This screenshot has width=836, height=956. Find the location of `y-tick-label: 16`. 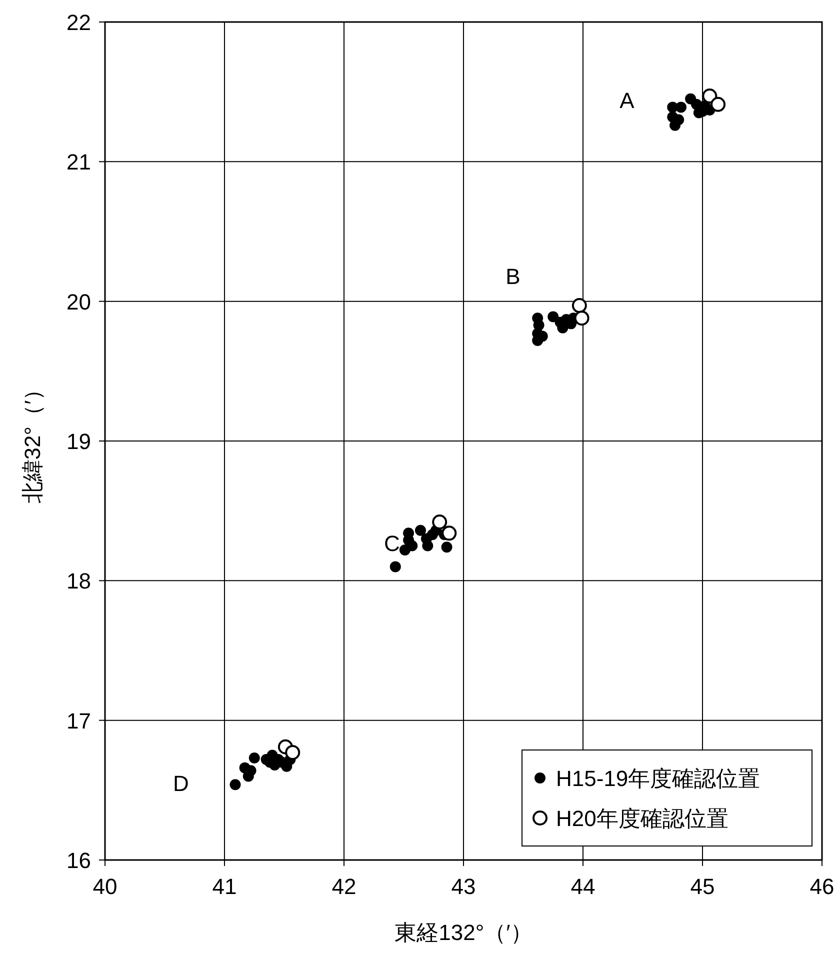

y-tick-label: 16 is located at coordinates (78, 860).